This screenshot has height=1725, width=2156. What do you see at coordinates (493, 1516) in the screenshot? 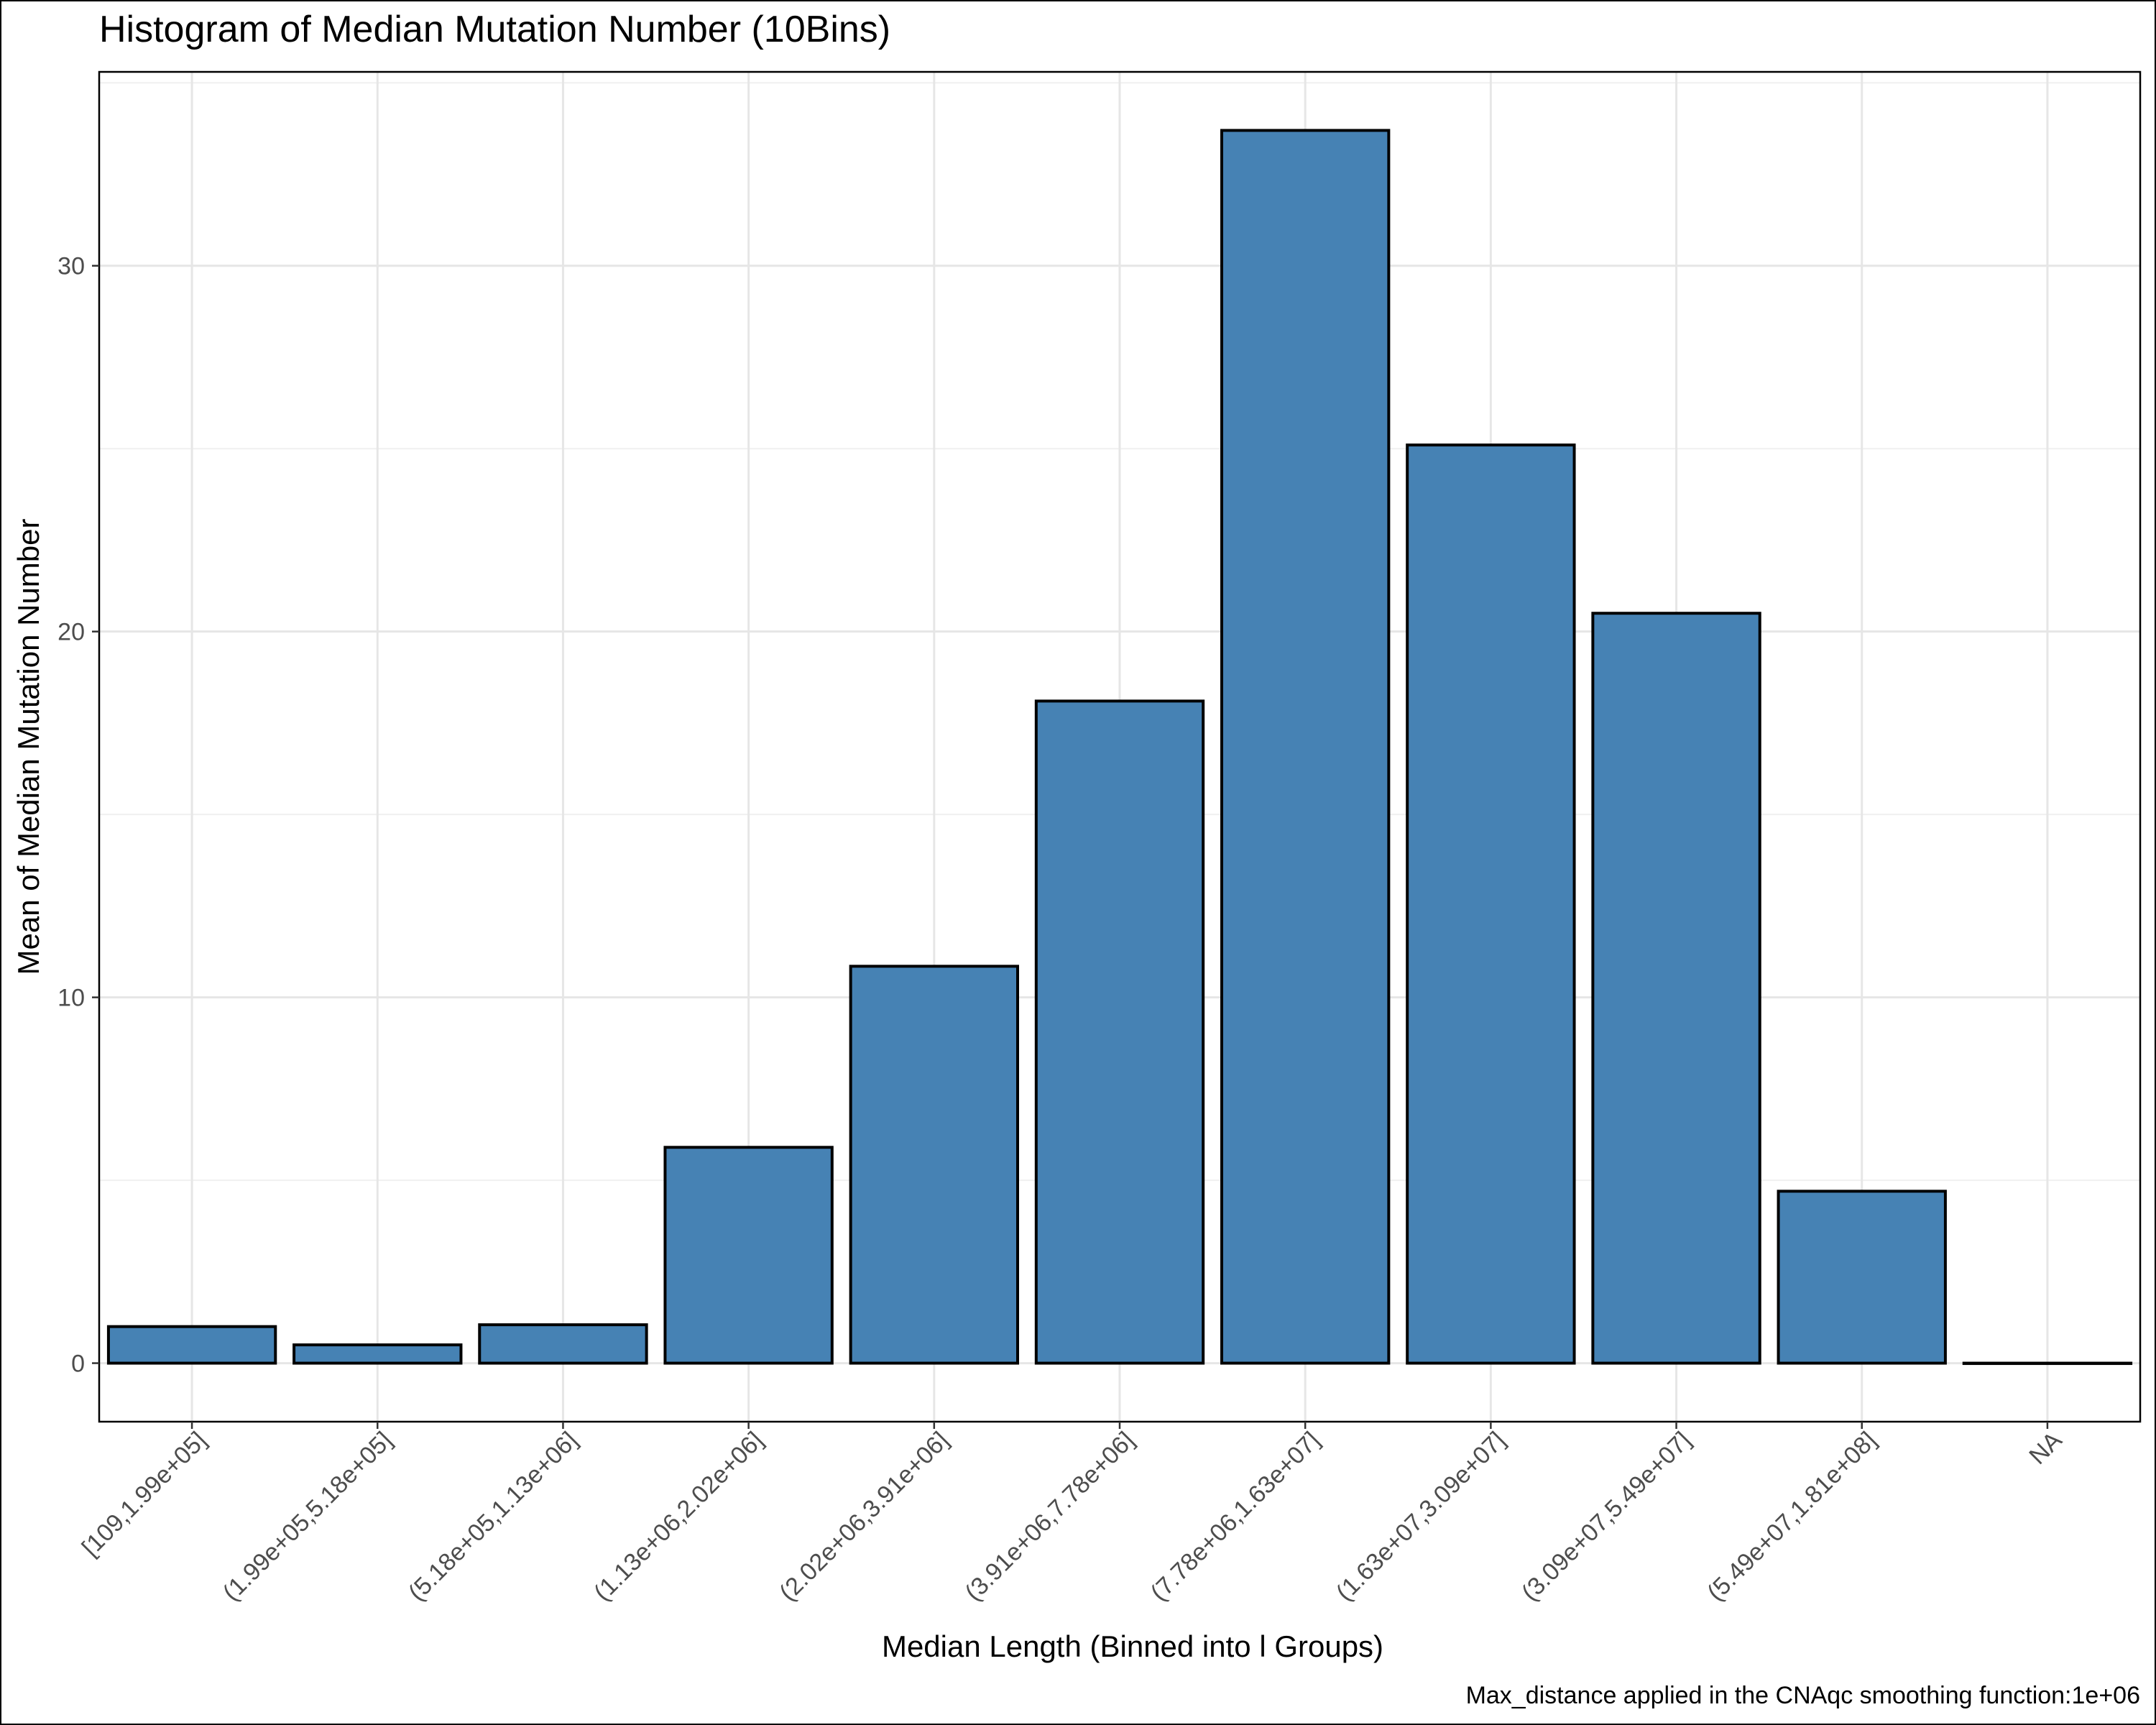
I see `x-tick-label: (5.18e+05,1.13e+06]` at bounding box center [493, 1516].